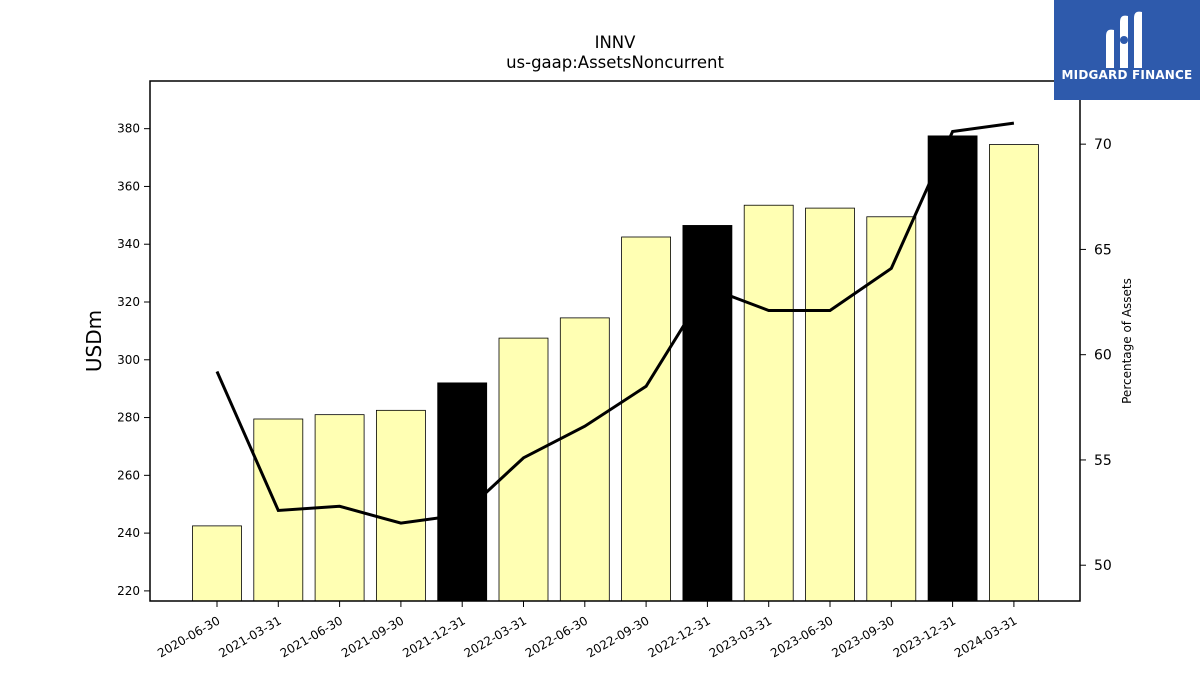 This screenshot has width=1200, height=675. What do you see at coordinates (94, 341) in the screenshot?
I see `y-axis-label: USDm` at bounding box center [94, 341].